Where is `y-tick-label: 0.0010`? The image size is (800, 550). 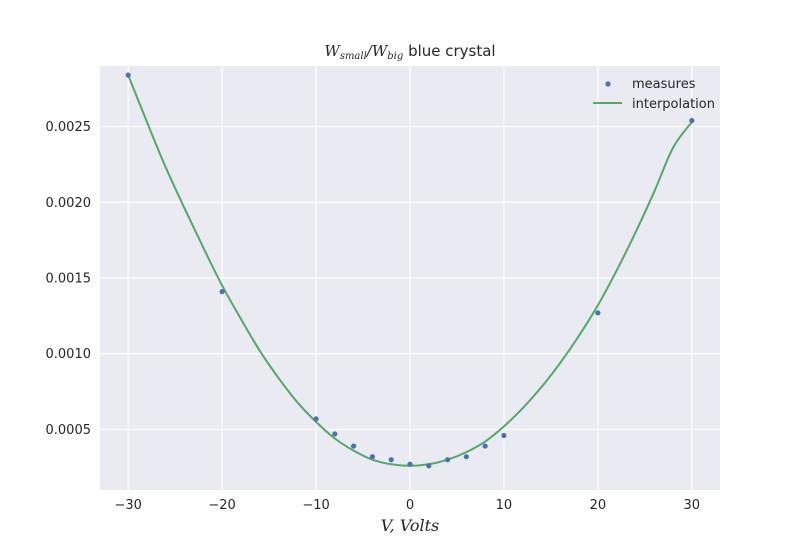 y-tick-label: 0.0010 is located at coordinates (69, 354).